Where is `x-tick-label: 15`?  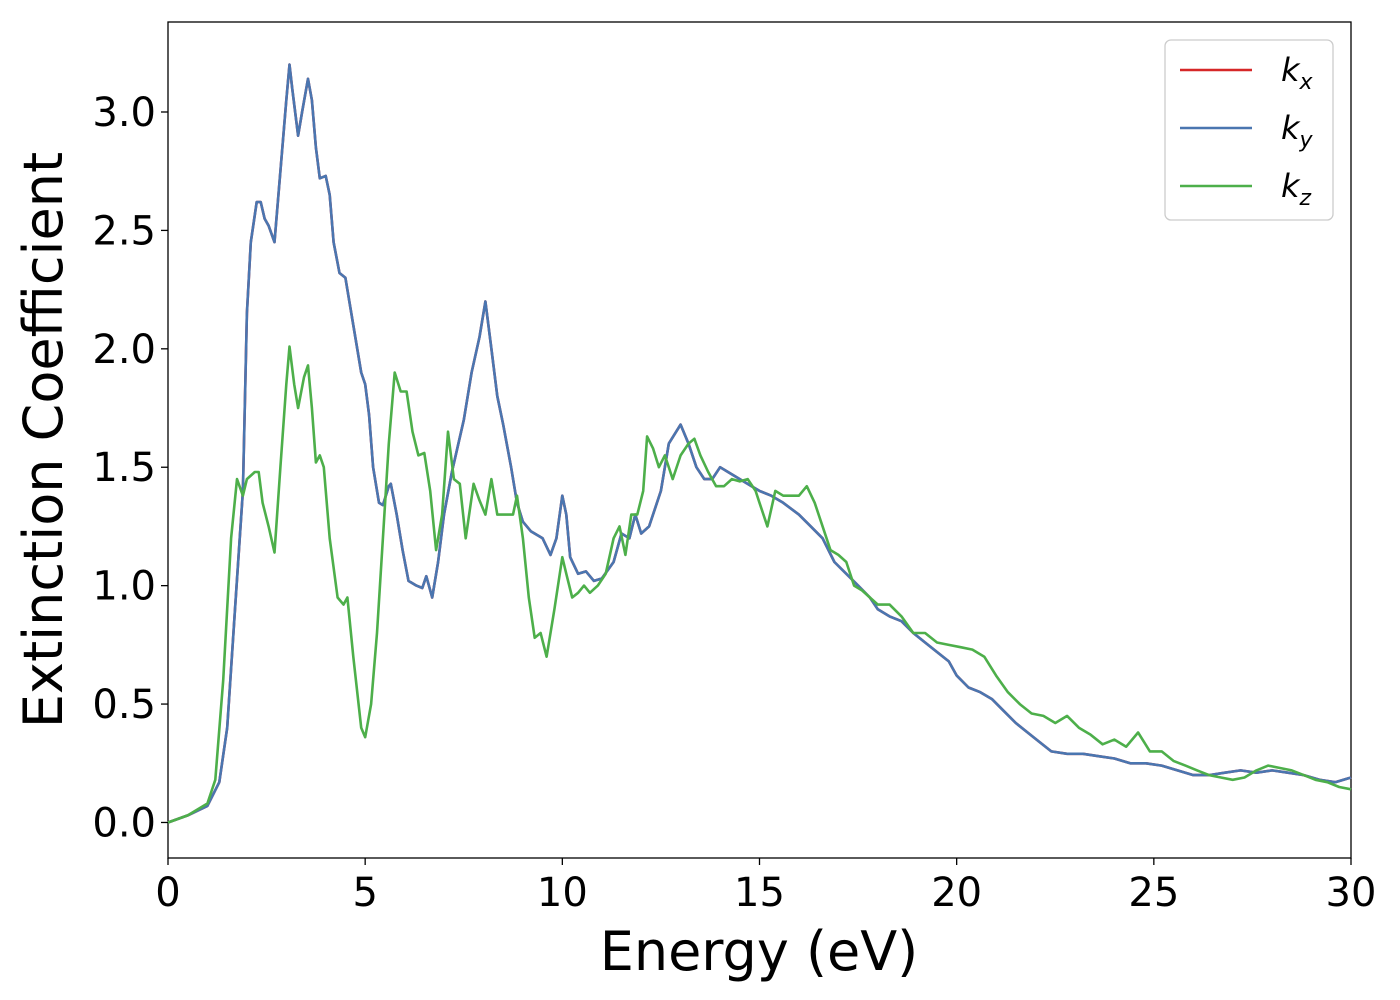 x-tick-label: 15 is located at coordinates (759, 893).